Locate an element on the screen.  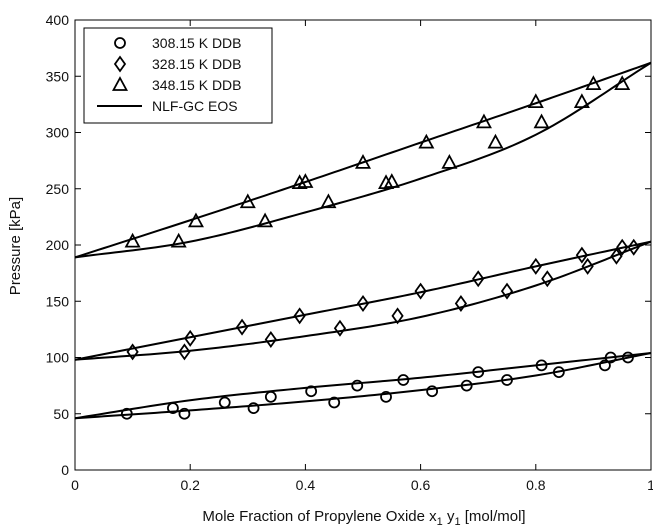
legend-marker-triangle is located at coordinates (120, 83).